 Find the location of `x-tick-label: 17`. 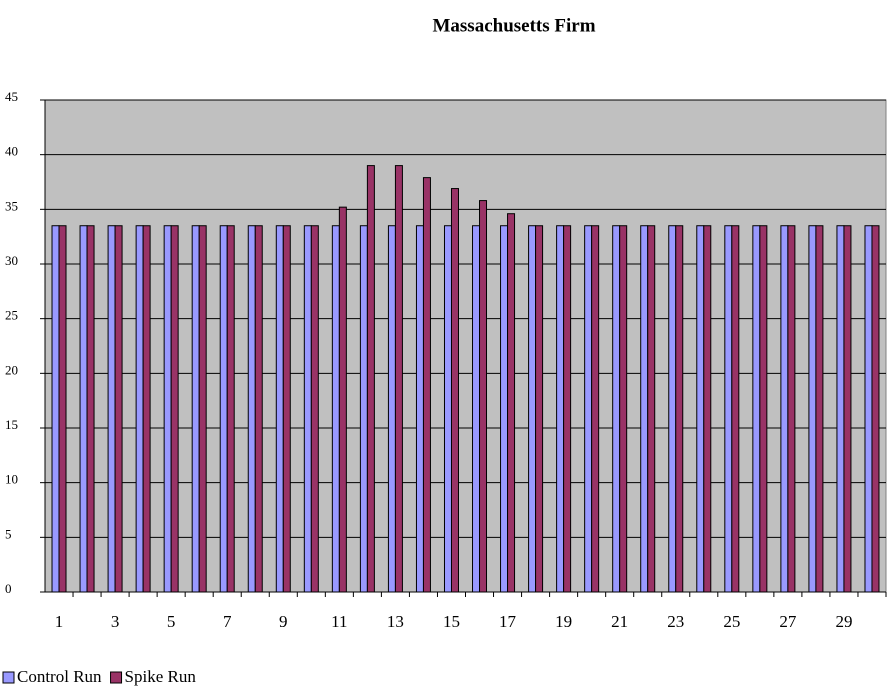

x-tick-label: 17 is located at coordinates (508, 621).